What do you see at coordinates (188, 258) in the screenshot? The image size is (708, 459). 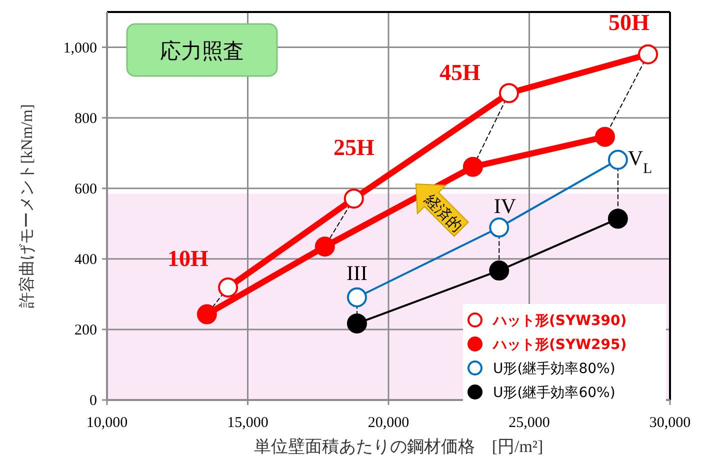 I see `annotation: 10H` at bounding box center [188, 258].